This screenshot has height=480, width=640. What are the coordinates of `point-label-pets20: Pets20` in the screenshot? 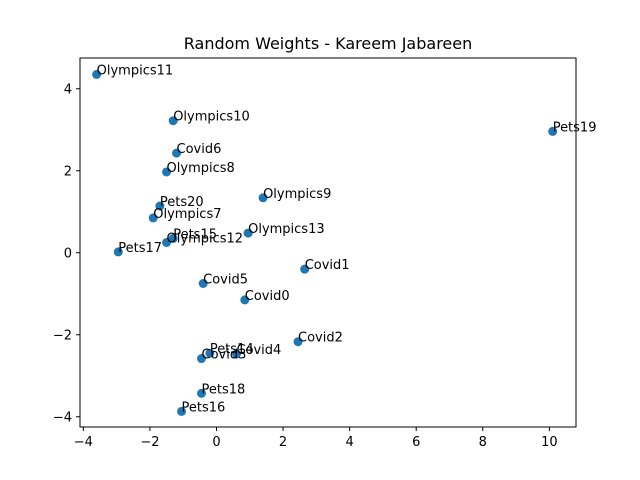 It's located at (182, 202).